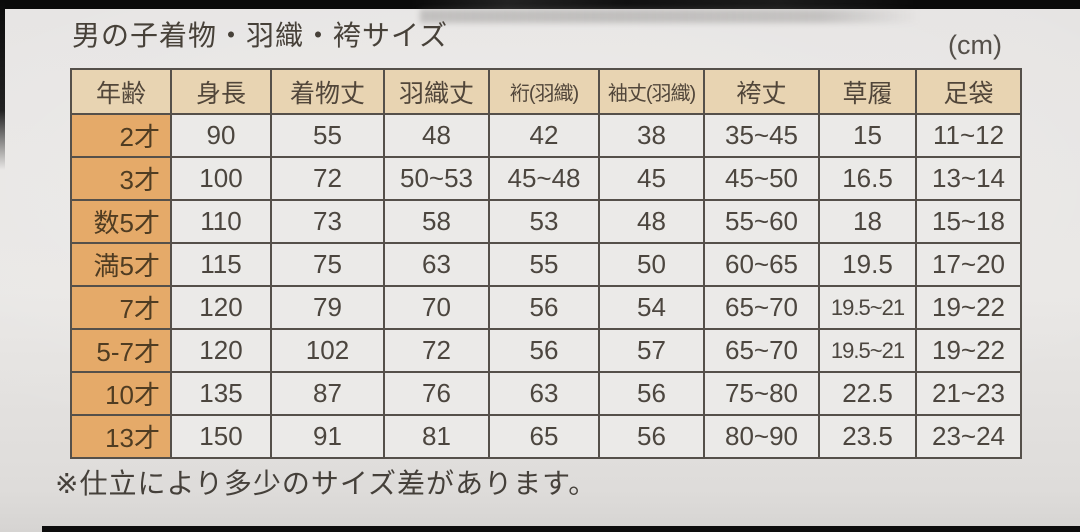 The image size is (1080, 532). Describe the element at coordinates (221, 264) in the screenshot. I see `size-cell: 115` at that location.